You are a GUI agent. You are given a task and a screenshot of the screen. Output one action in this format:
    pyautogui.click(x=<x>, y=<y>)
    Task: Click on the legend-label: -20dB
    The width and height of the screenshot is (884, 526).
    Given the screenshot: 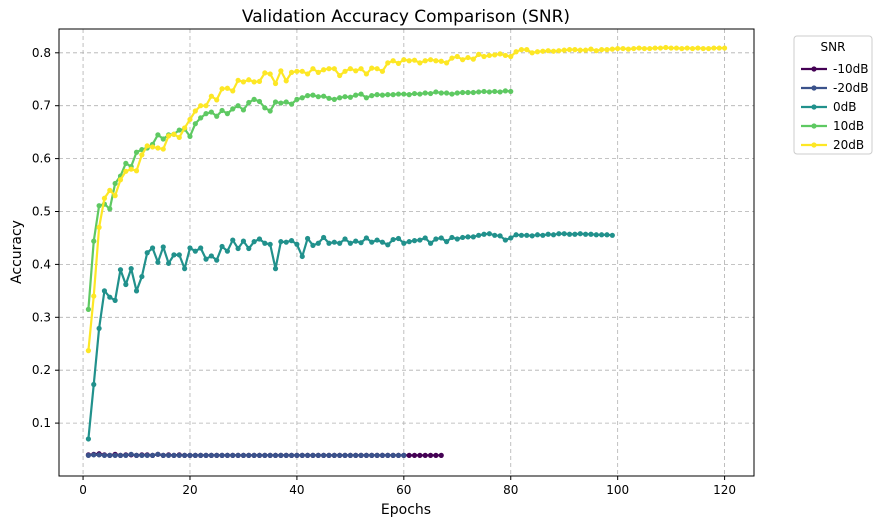 What is the action you would take?
    pyautogui.click(x=850, y=88)
    